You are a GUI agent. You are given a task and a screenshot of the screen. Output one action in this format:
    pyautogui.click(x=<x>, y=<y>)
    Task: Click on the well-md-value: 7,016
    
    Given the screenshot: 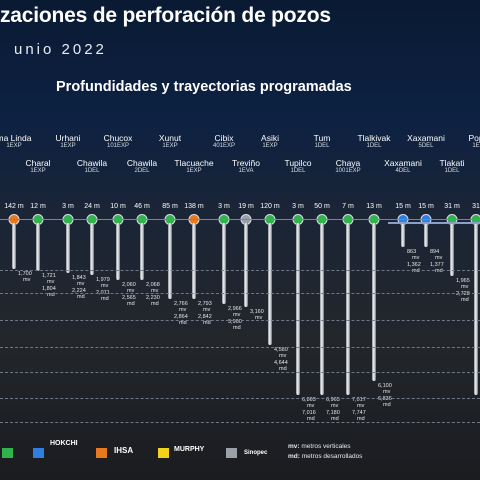 What is the action you would take?
    pyautogui.click(x=309, y=413)
    